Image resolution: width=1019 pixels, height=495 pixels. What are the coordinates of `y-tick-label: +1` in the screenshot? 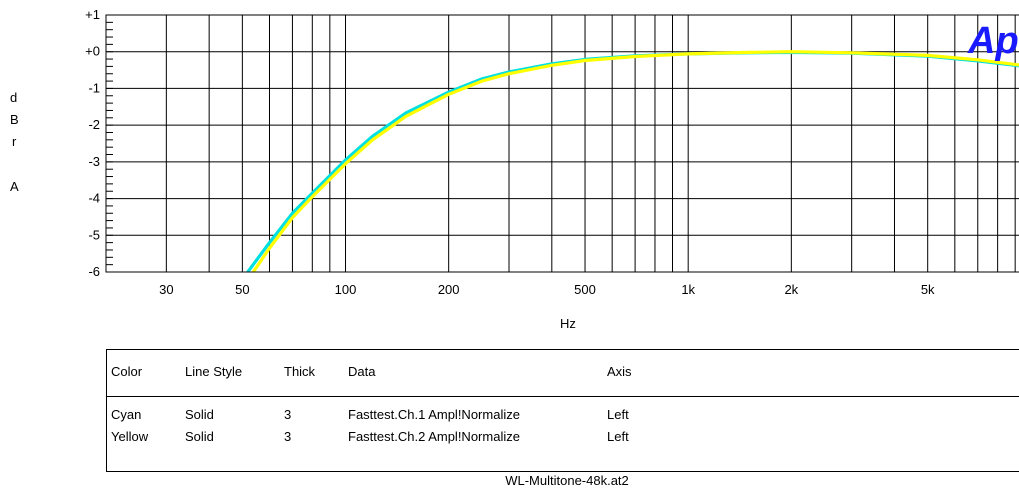 It's located at (92, 14).